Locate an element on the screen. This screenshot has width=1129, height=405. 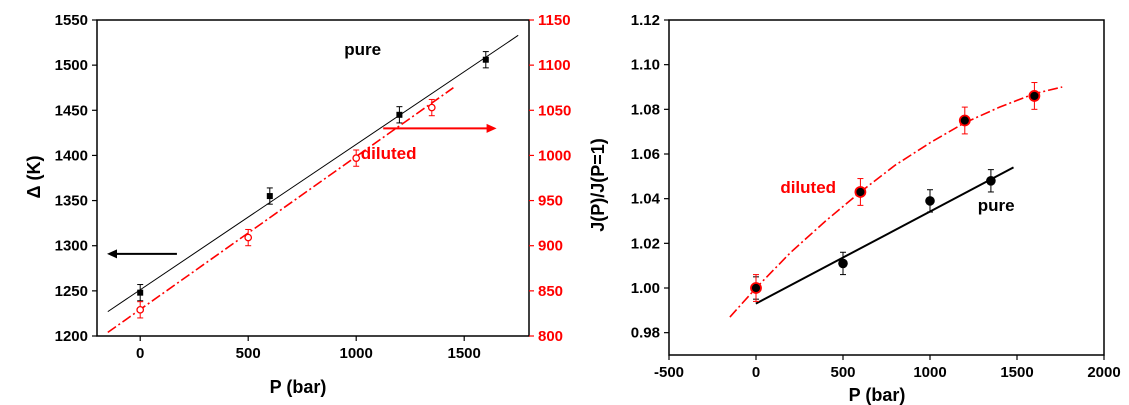
left-y2-tick-label: 1150 is located at coordinates (554, 20).